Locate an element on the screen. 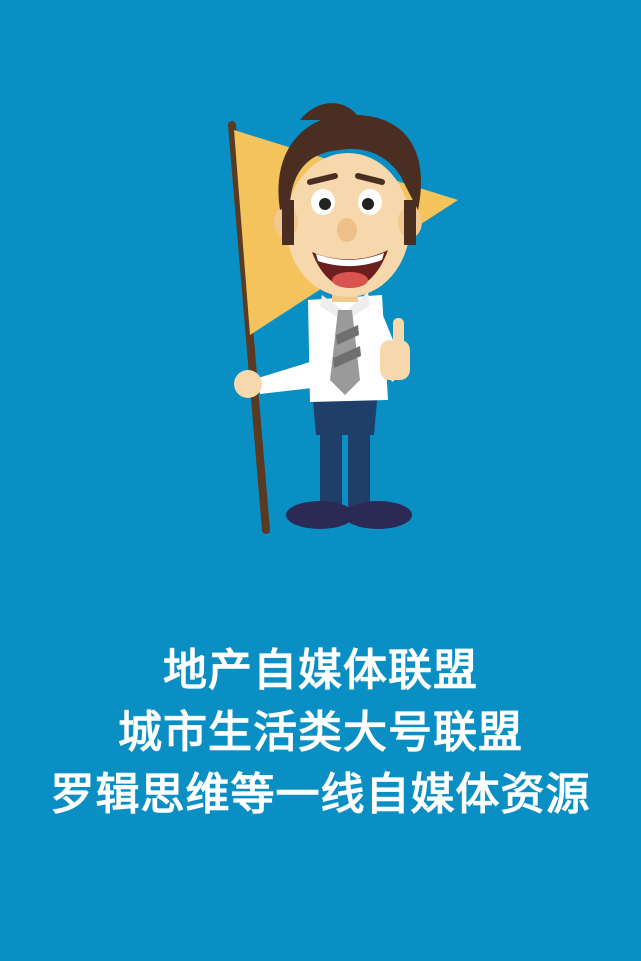 This screenshot has width=641, height=961. thumbs-up-icon is located at coordinates (395, 360).